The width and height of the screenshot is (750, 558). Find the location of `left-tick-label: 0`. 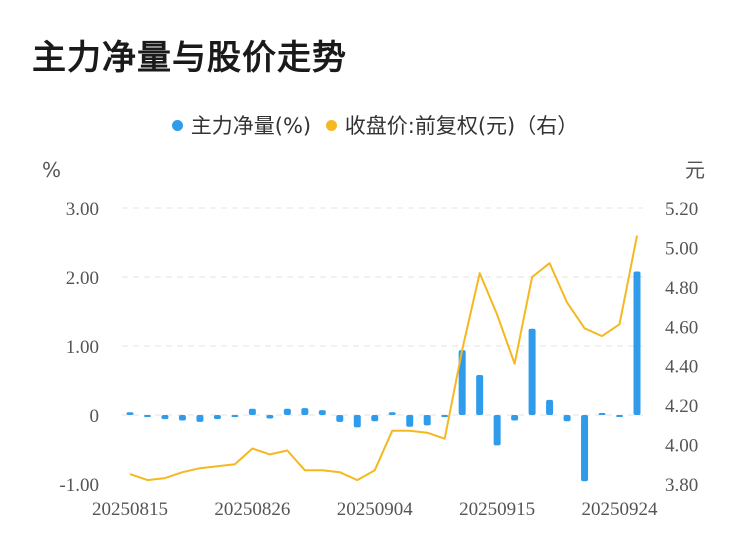

left-tick-label: 0 is located at coordinates (95, 416).